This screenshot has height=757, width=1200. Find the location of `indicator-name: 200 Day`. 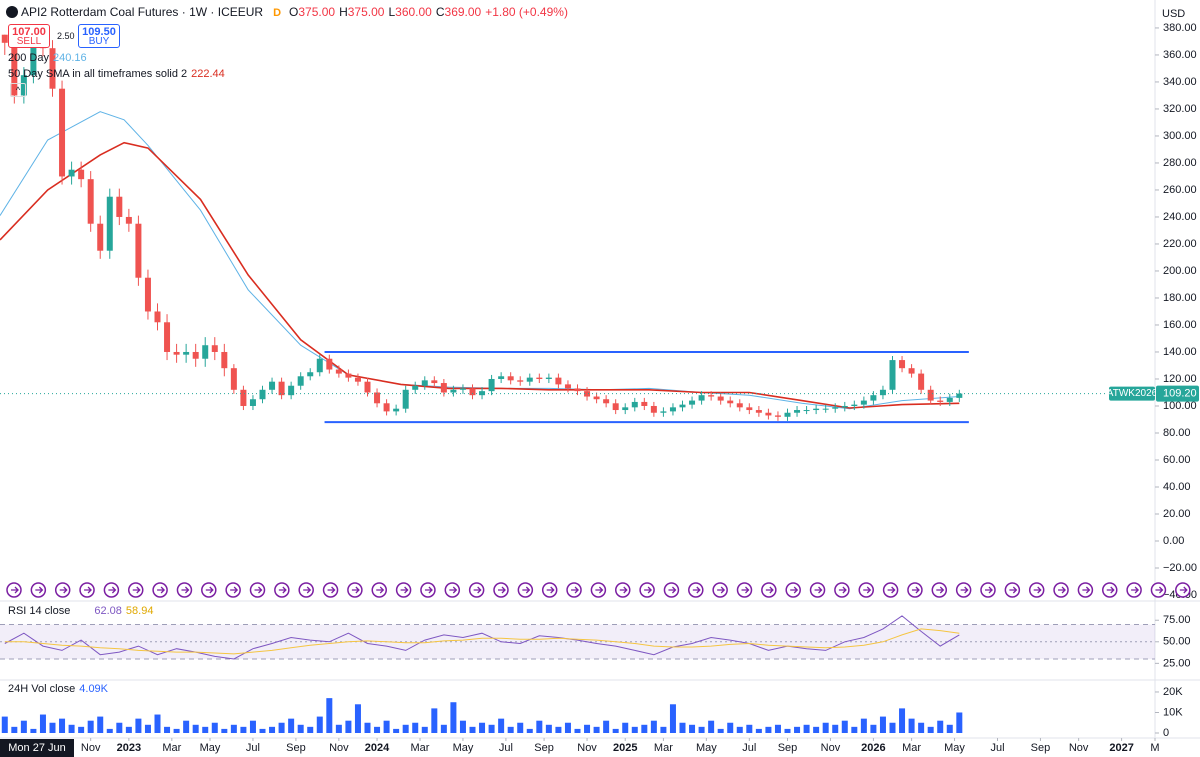

indicator-name: 200 Day is located at coordinates (28, 58).